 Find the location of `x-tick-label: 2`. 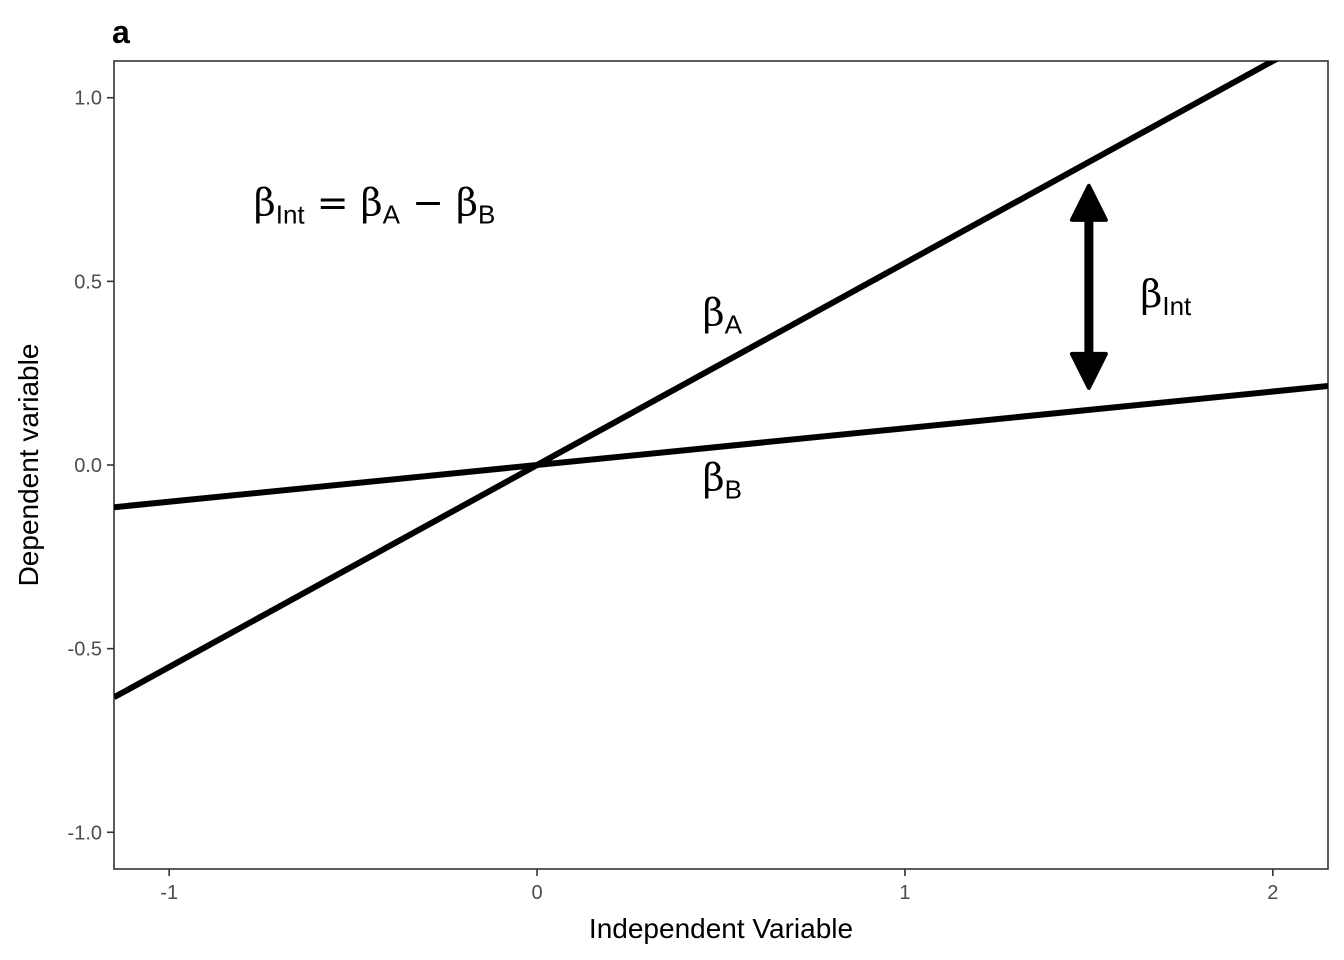

x-tick-label: 2 is located at coordinates (1272, 893).